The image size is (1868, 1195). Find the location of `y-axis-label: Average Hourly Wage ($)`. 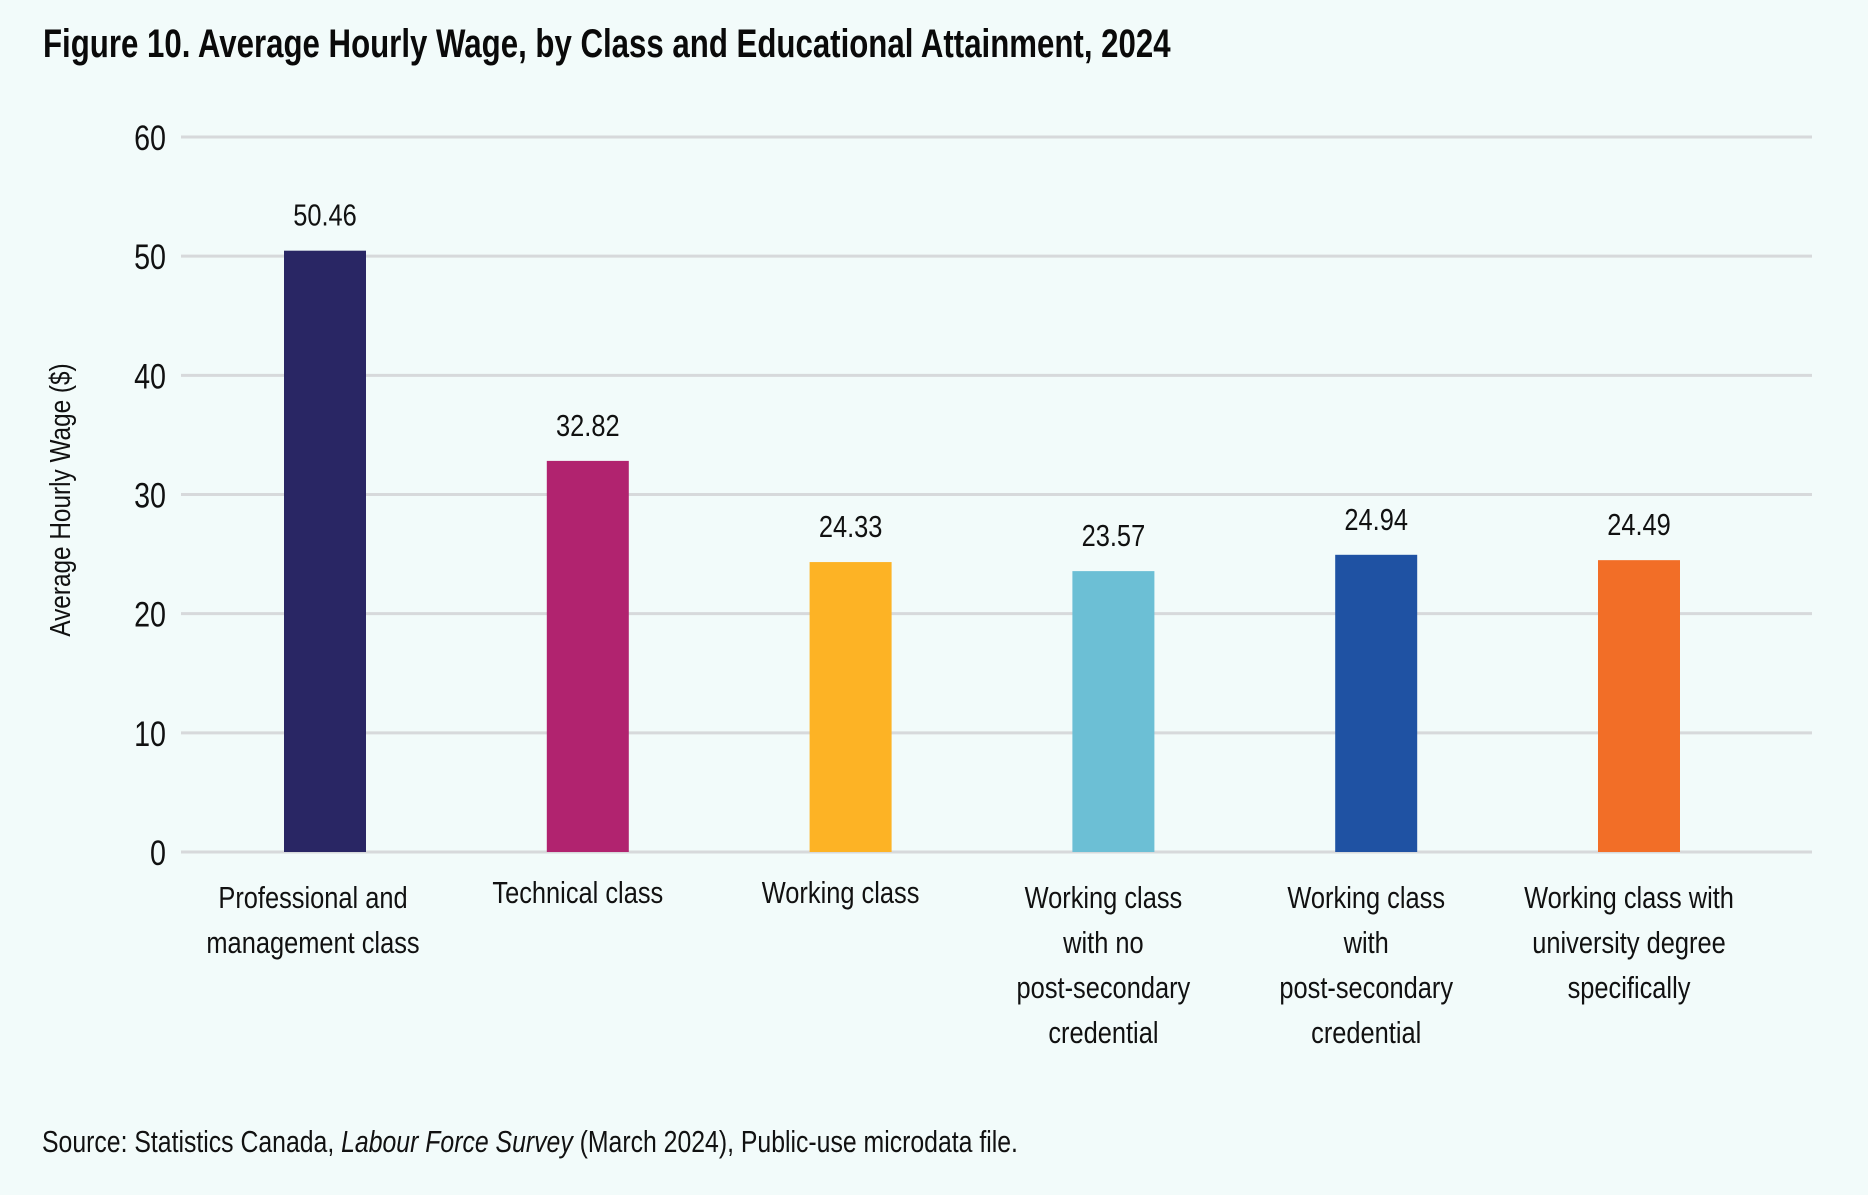

y-axis-label: Average Hourly Wage ($) is located at coordinates (60, 499).